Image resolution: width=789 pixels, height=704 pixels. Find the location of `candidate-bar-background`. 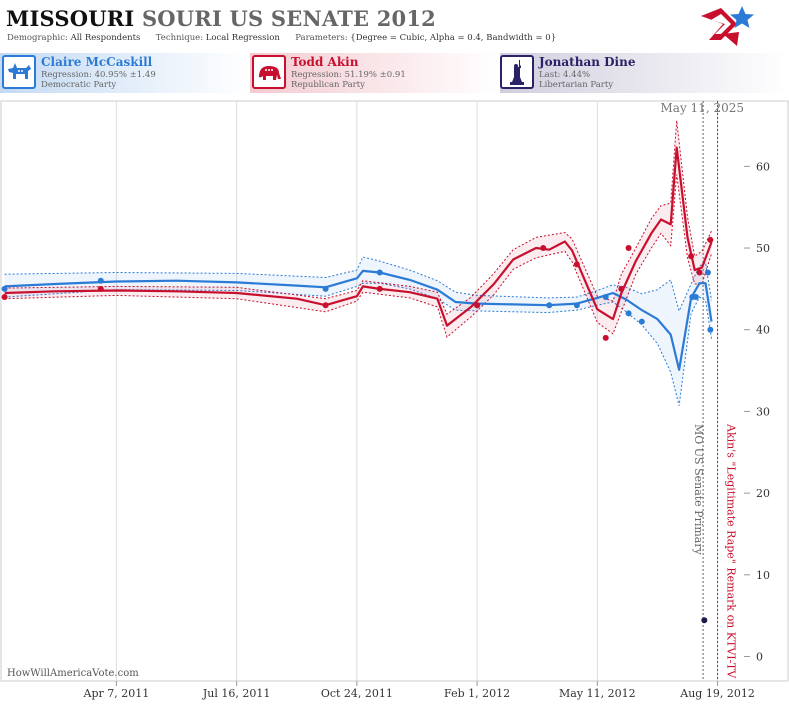

candidate-bar-background is located at coordinates (394, 73).